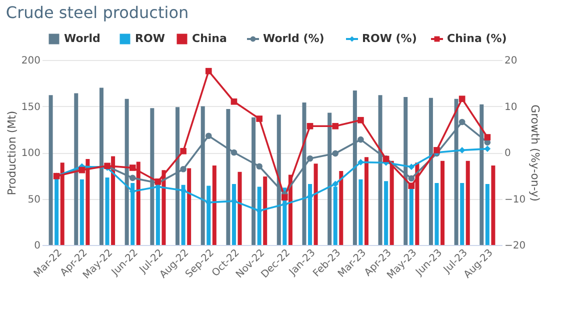 This screenshot has width=579, height=317. I want to click on chart-title: Crude steel production, so click(97, 12).